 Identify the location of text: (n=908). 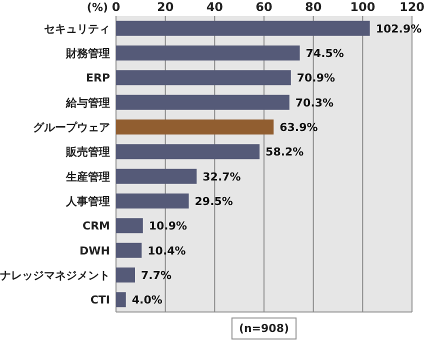
(264, 328).